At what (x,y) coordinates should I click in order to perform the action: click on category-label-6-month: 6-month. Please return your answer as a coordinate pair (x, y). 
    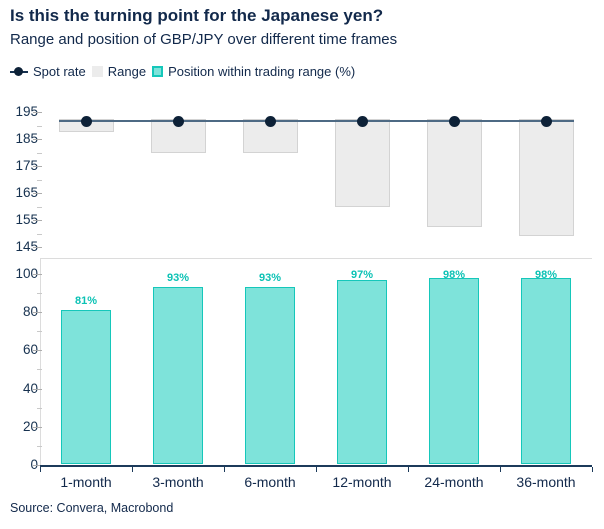
    Looking at the image, I should click on (270, 482).